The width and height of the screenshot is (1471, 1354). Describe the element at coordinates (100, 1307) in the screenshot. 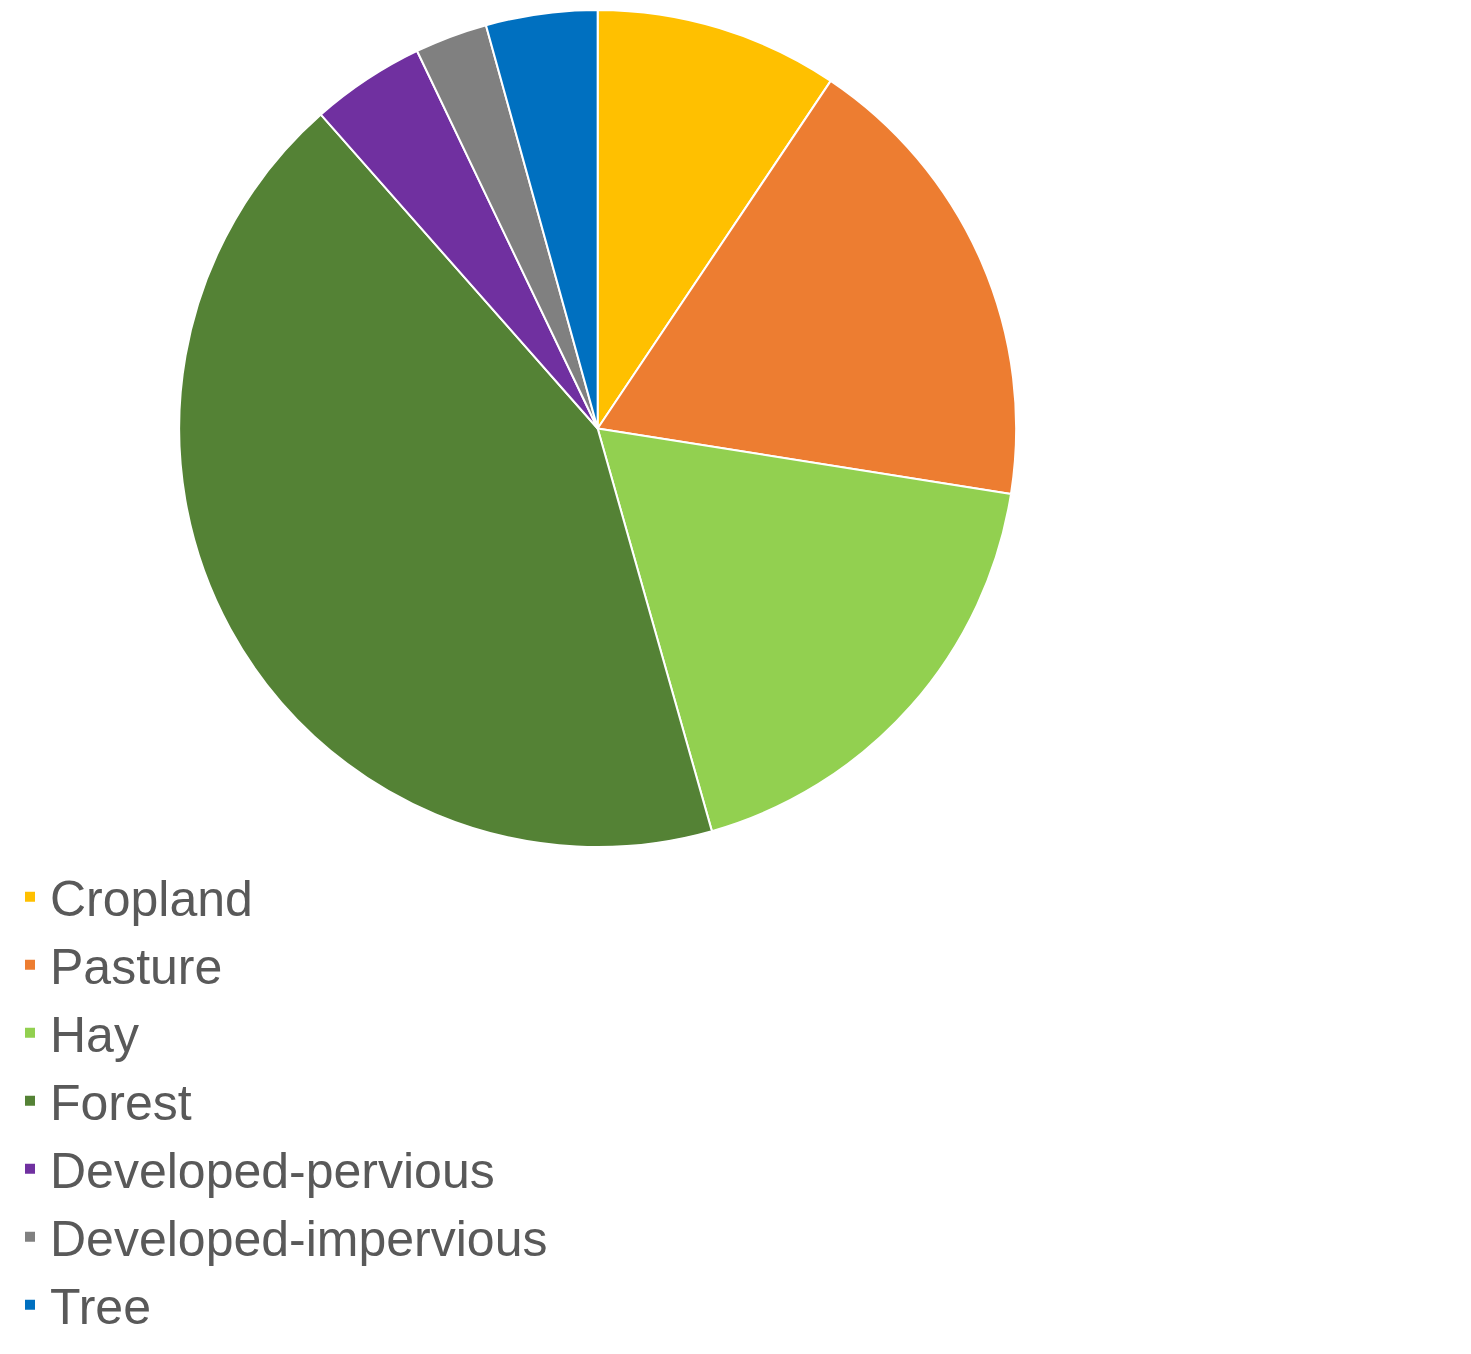

I see `legend-label: Tree` at that location.